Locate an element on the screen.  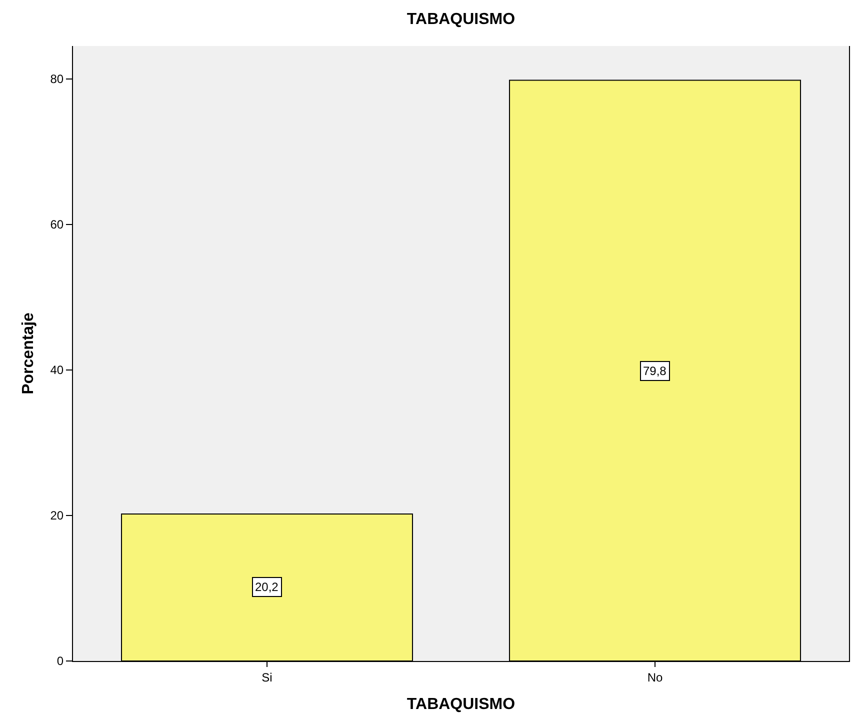
x-tick-label: No is located at coordinates (655, 677).